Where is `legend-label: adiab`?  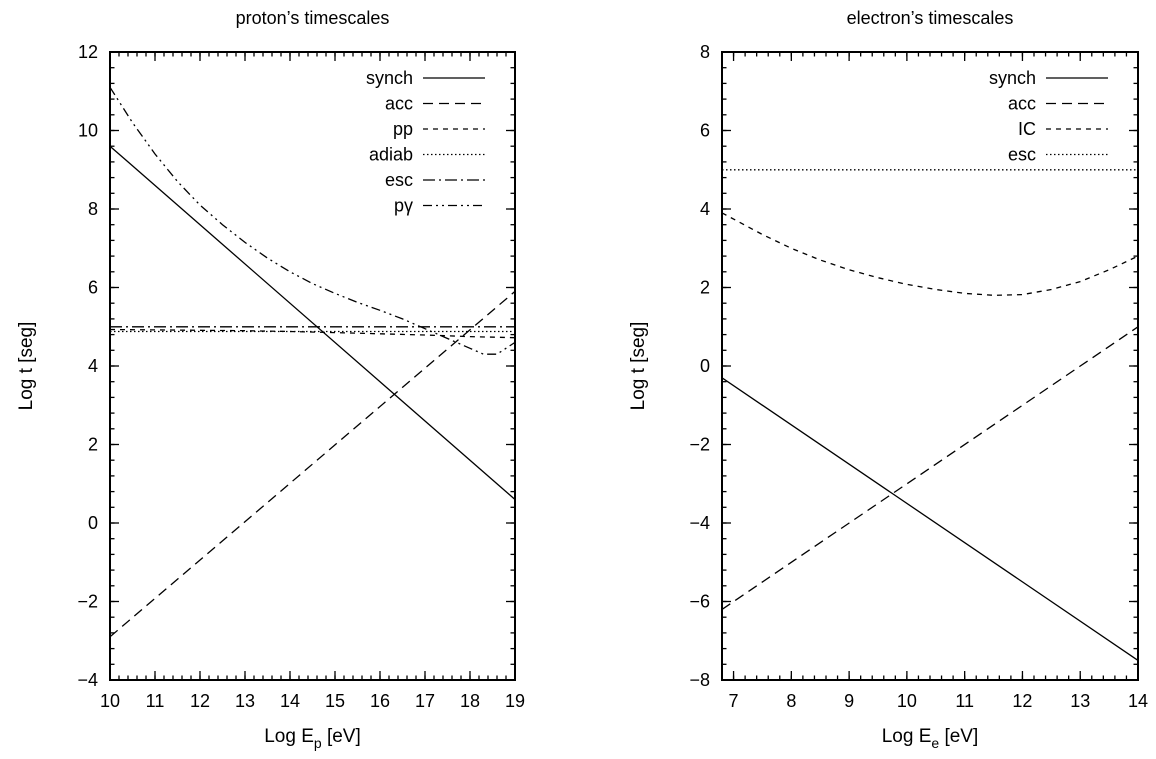
legend-label: adiab is located at coordinates (391, 155).